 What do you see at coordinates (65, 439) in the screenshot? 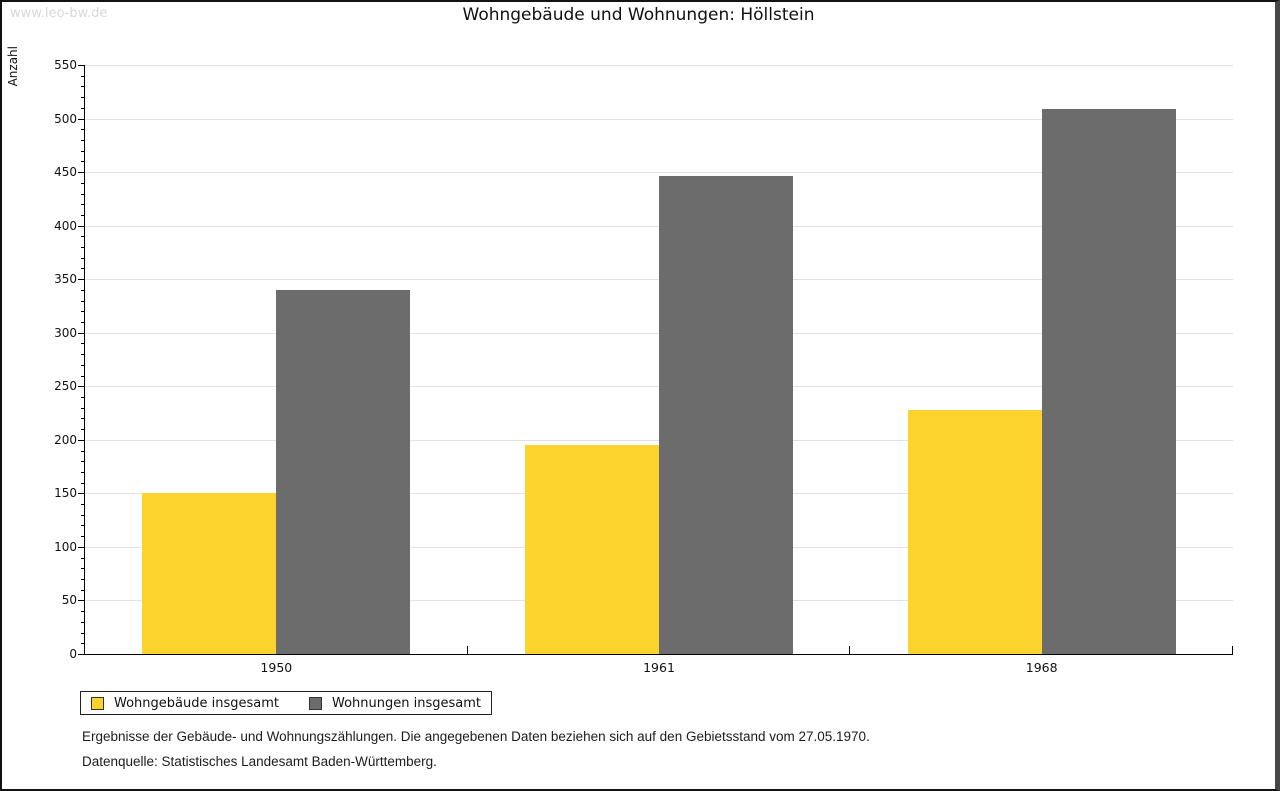
I see `y-tick-label: 200` at bounding box center [65, 439].